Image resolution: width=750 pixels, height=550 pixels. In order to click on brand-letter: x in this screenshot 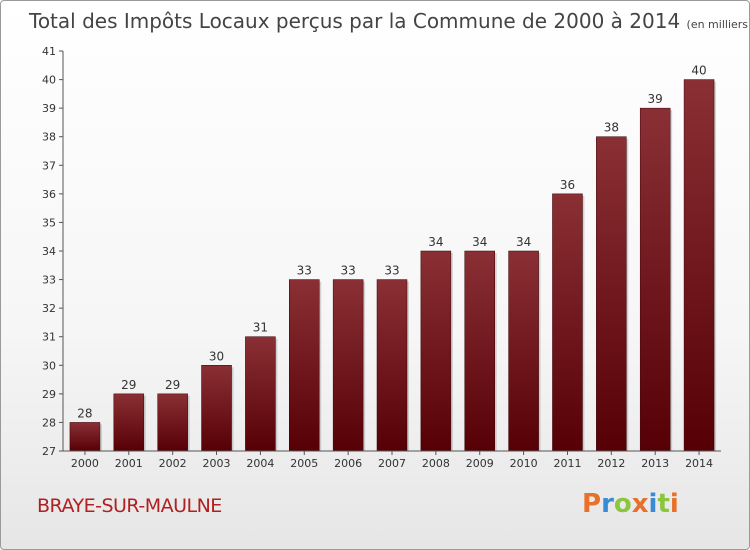, I will do `click(640, 504)`.